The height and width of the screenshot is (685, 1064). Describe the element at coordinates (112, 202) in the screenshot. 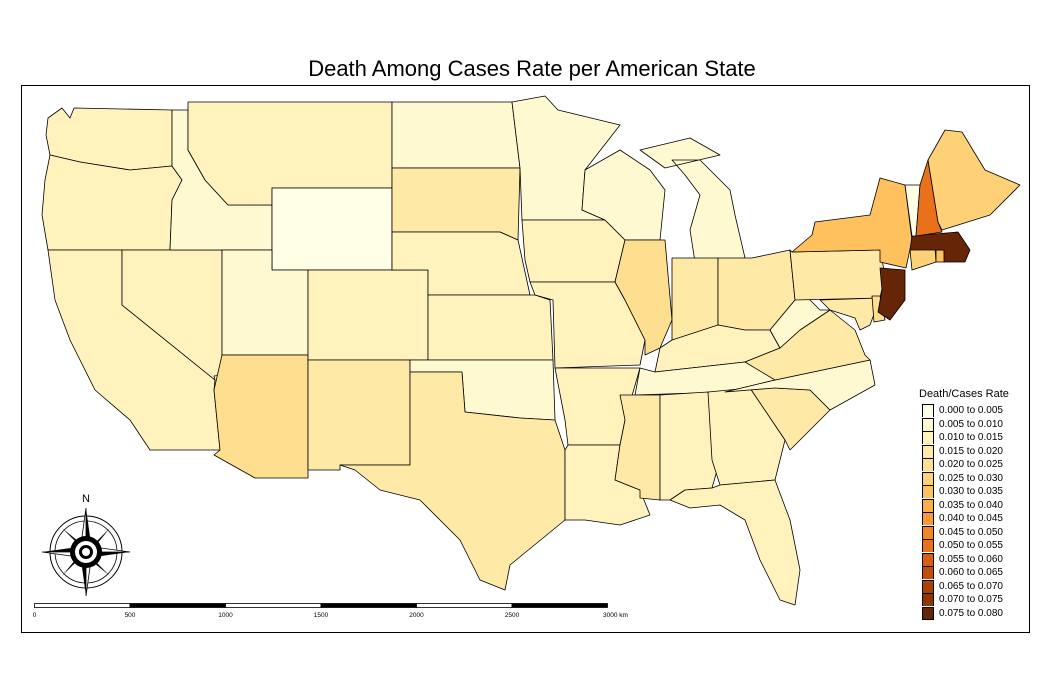

I see `state-oregon` at that location.